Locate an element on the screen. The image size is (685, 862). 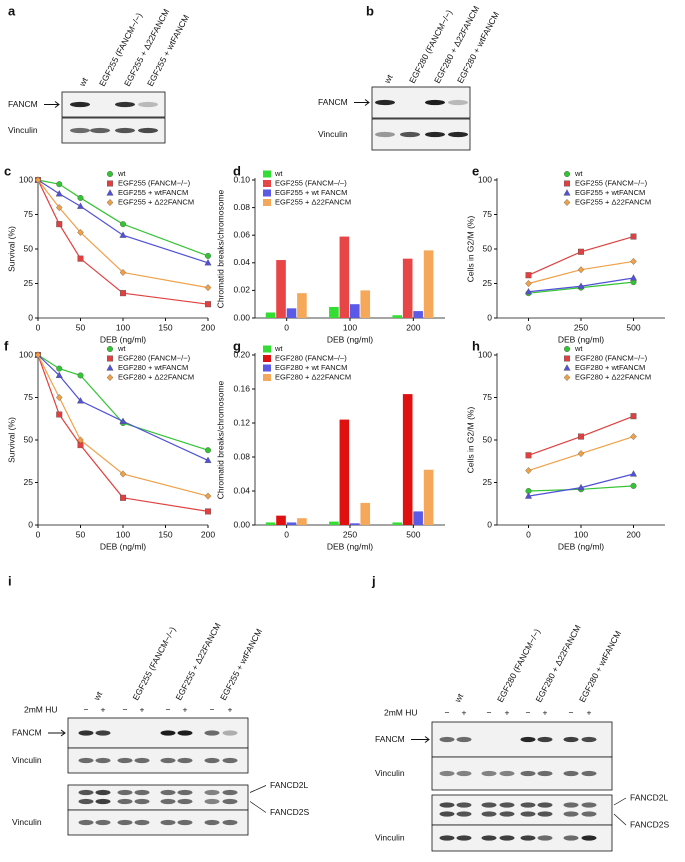
legend-label: EGF255 (FANCM–/–) is located at coordinates (311, 182).